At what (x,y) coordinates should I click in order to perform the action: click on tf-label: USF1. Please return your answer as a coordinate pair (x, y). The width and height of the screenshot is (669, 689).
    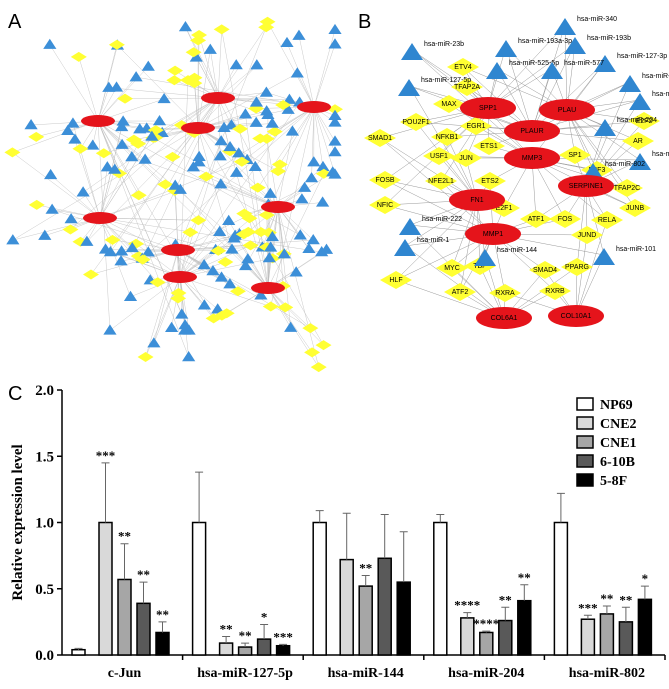
    Looking at the image, I should click on (439, 156).